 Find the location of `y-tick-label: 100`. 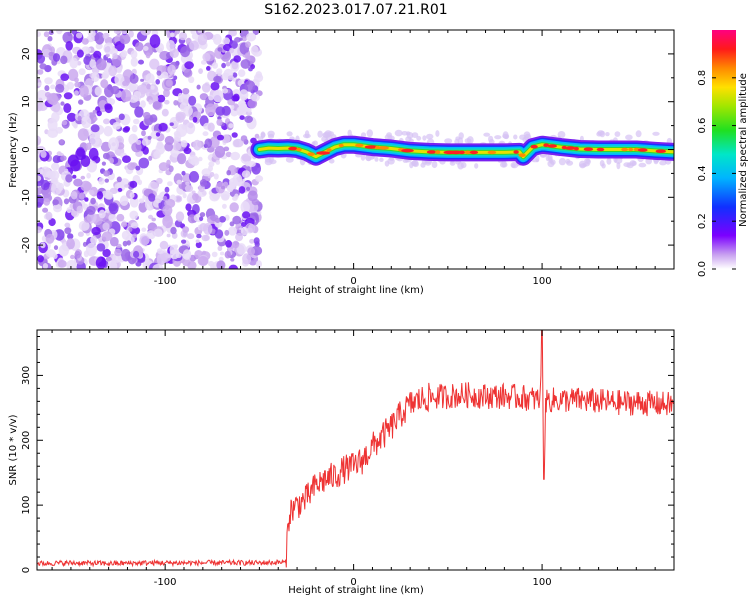

y-tick-label: 100 is located at coordinates (26, 505).